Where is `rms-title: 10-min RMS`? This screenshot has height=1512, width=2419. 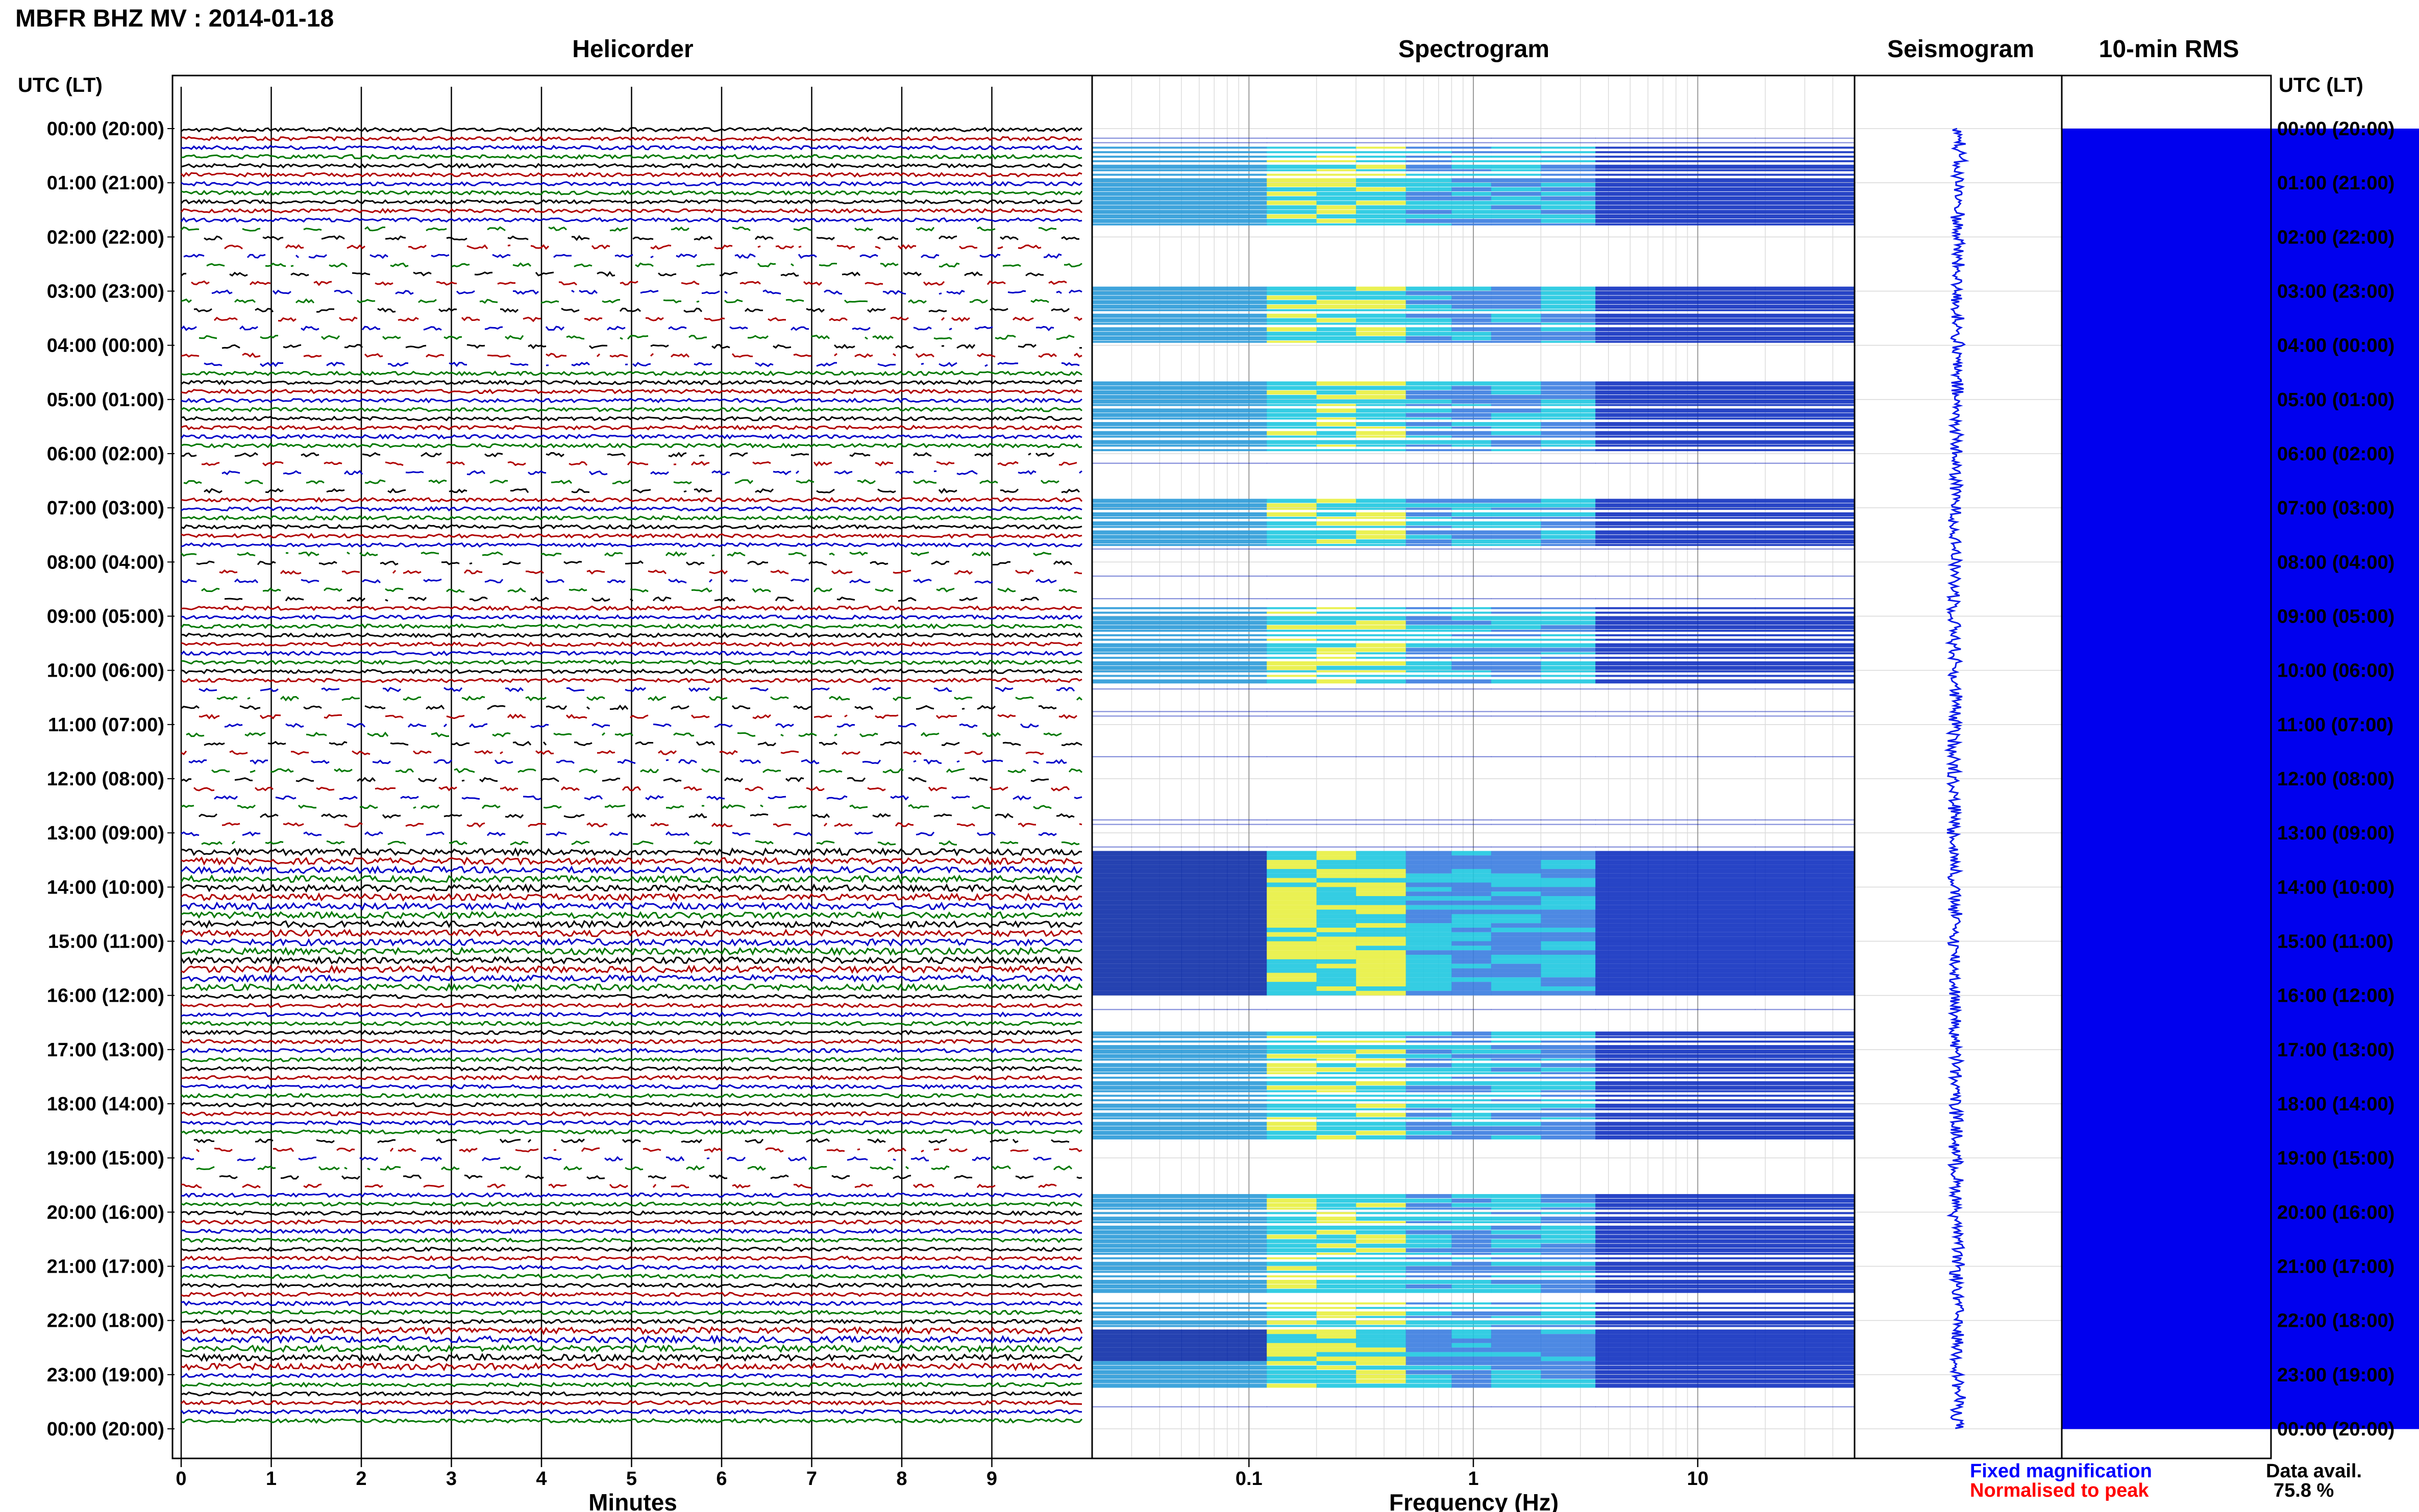
rms-title: 10-min RMS is located at coordinates (2169, 49).